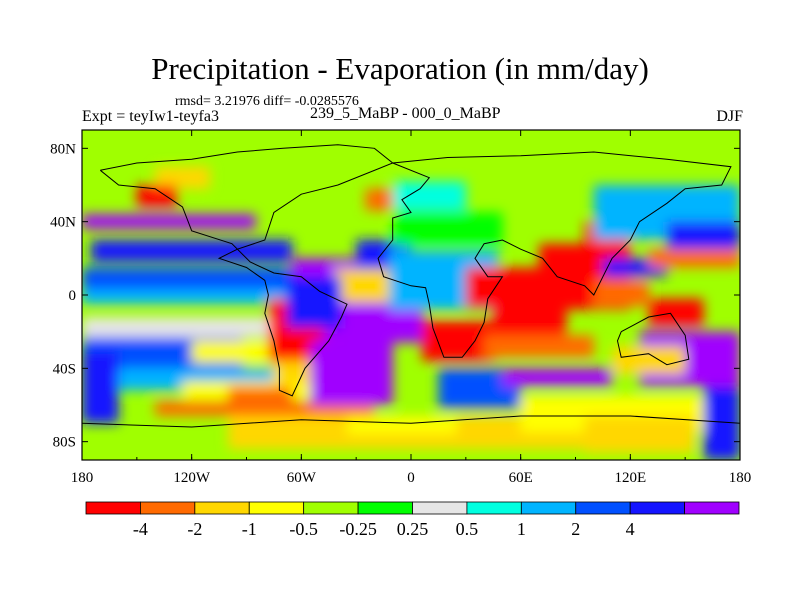 The width and height of the screenshot is (800, 600). Describe the element at coordinates (729, 116) in the screenshot. I see `season-label: DJF` at that location.